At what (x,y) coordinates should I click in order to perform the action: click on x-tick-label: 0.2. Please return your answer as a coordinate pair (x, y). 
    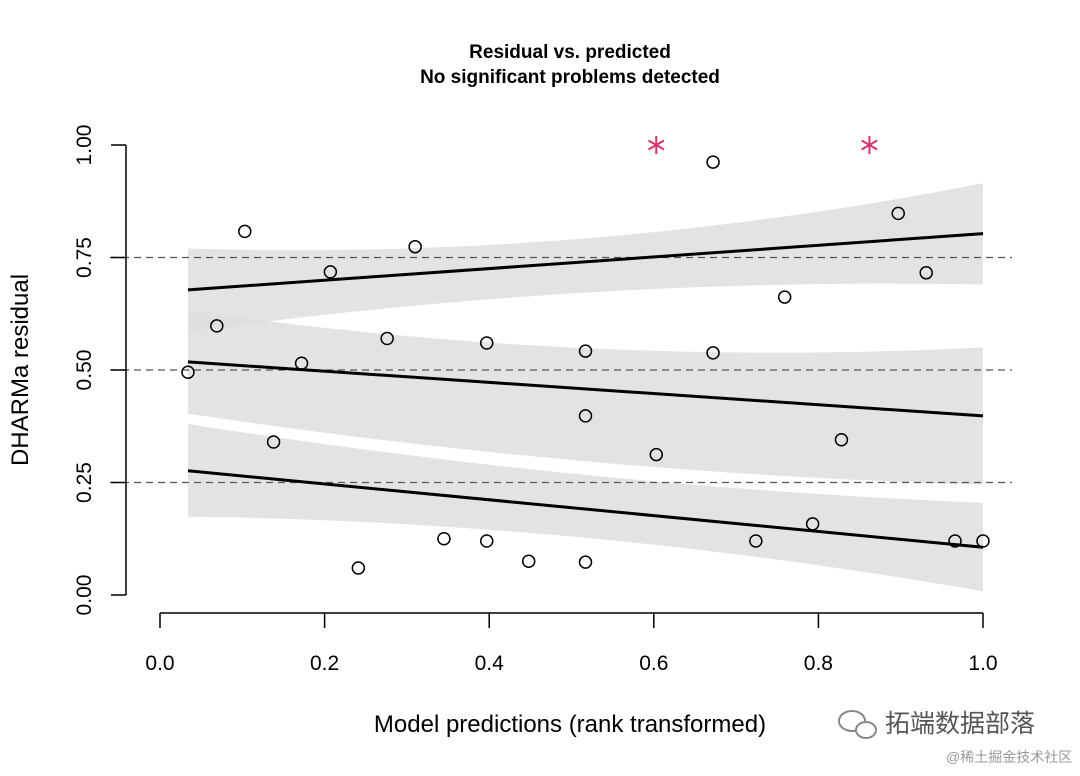
    Looking at the image, I should click on (324, 663).